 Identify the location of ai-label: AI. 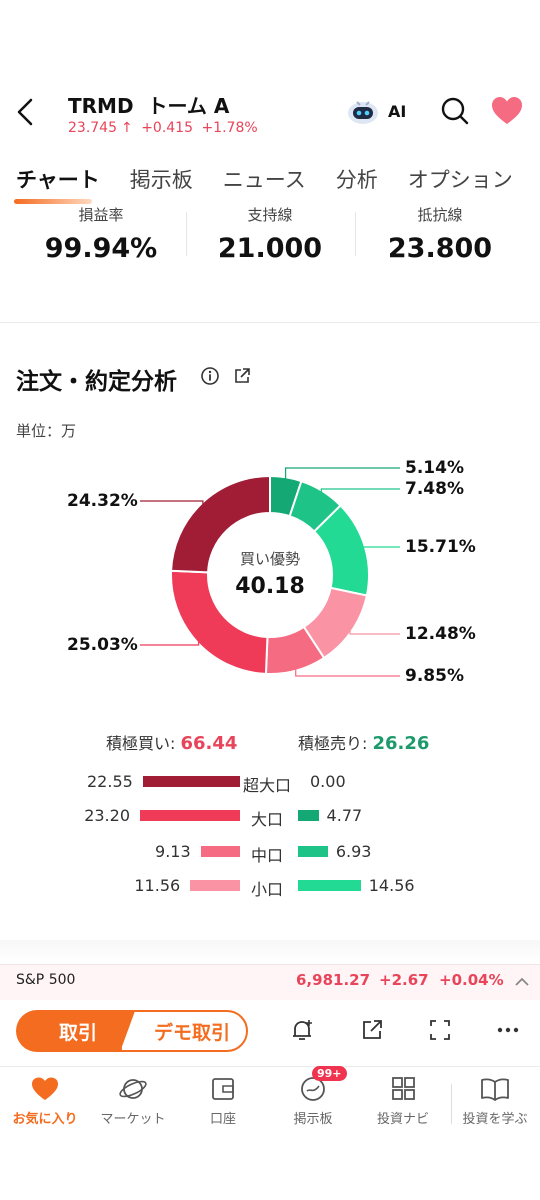
(397, 111).